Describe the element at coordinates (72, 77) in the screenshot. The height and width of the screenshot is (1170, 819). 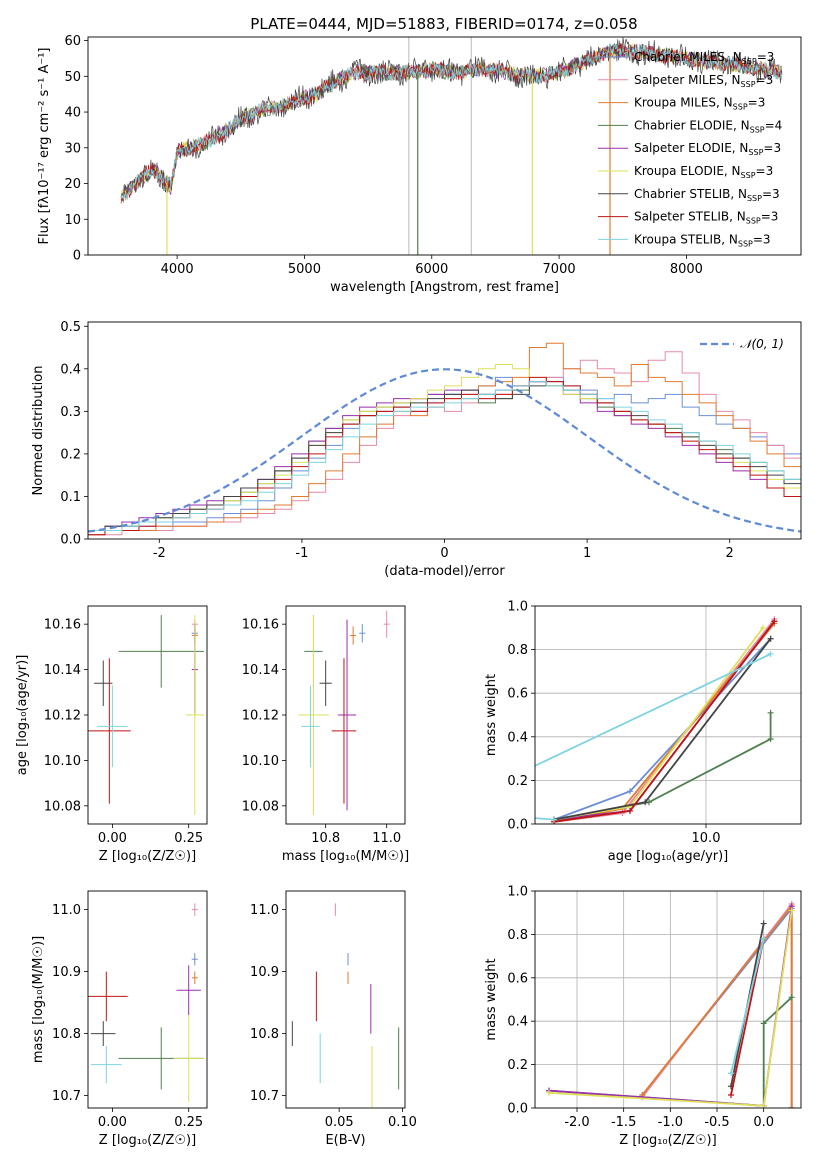
I see `y-tick-label: 50` at that location.